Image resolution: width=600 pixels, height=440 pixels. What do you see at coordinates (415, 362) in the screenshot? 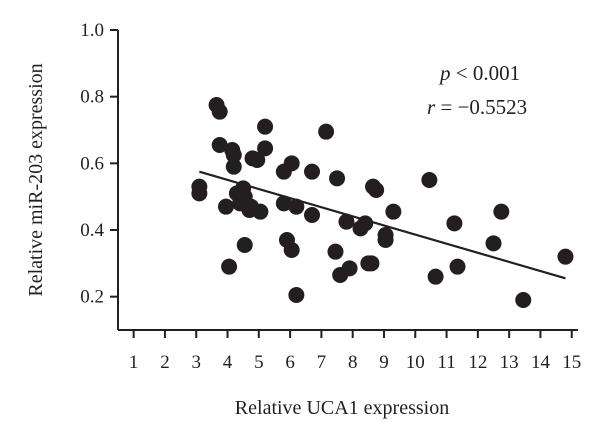
I see `x-tick-label: 10` at bounding box center [415, 362].